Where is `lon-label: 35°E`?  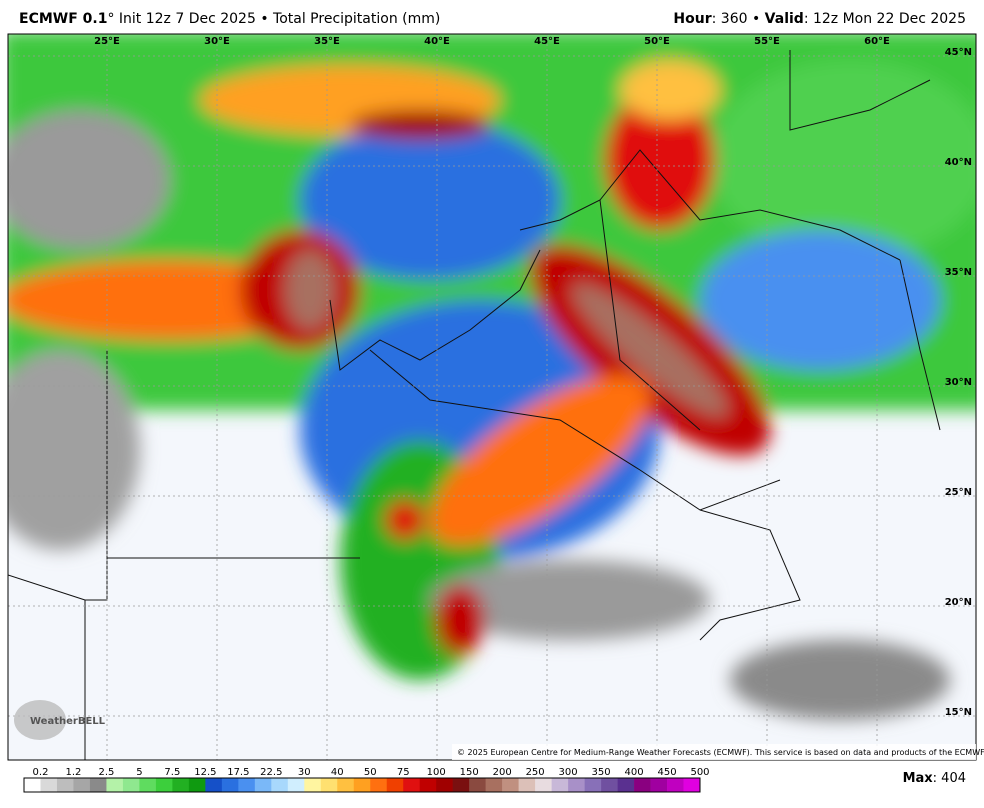
lon-label: 35°E is located at coordinates (327, 41).